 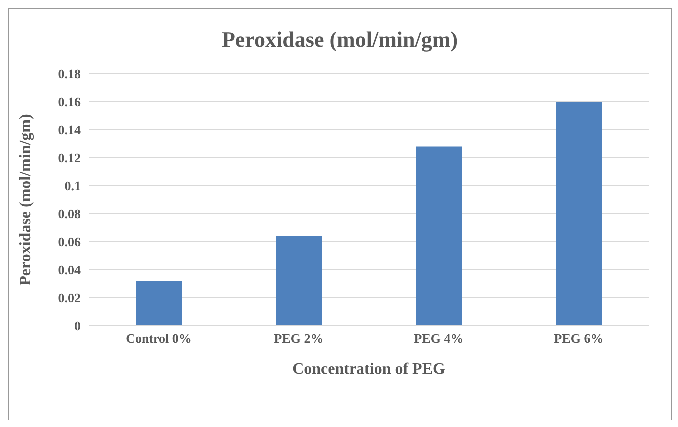 I want to click on y-tick-label: 0.06, so click(x=70, y=242).